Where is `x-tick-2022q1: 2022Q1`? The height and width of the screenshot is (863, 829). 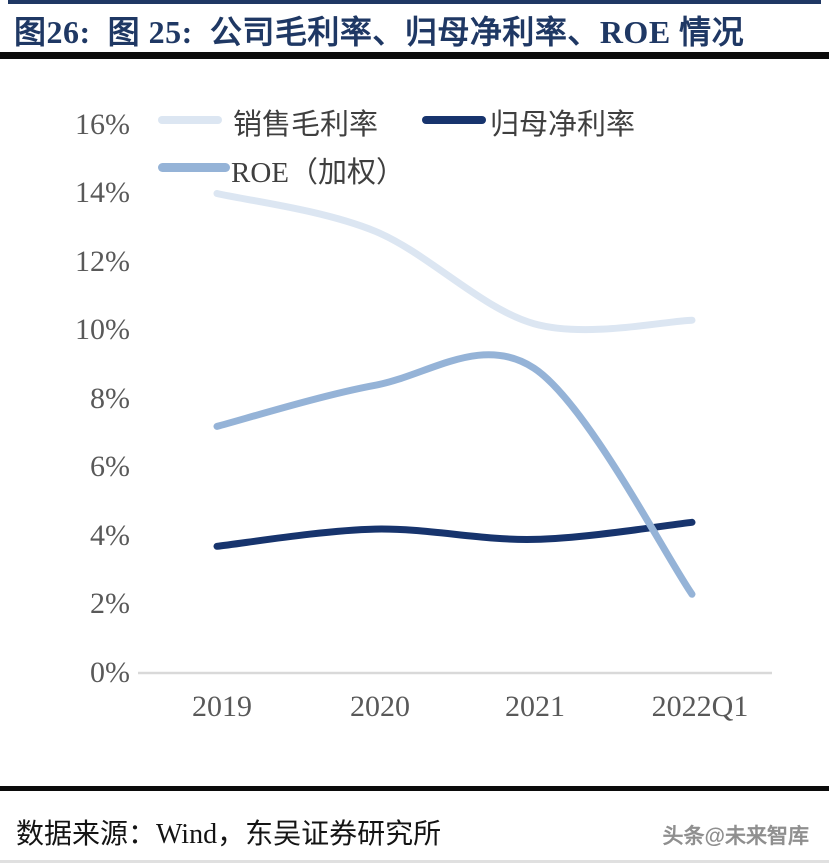
x-tick-2022q1: 2022Q1 is located at coordinates (700, 706).